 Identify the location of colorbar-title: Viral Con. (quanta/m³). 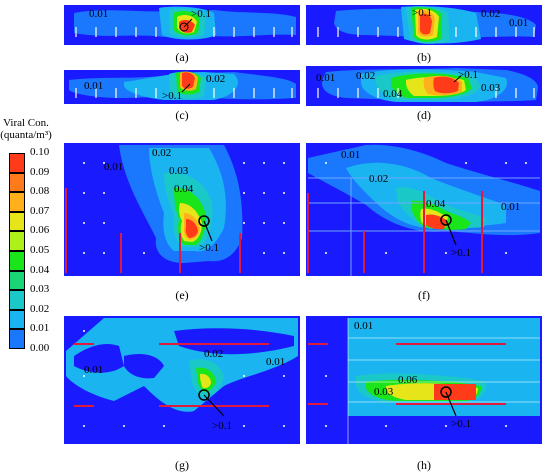
(26, 129).